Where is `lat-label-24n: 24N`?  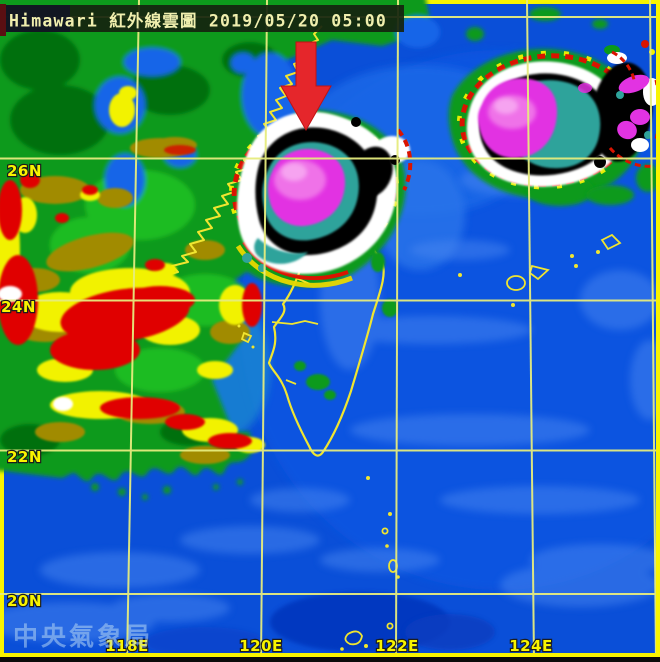
lat-label-24n: 24N is located at coordinates (18, 307).